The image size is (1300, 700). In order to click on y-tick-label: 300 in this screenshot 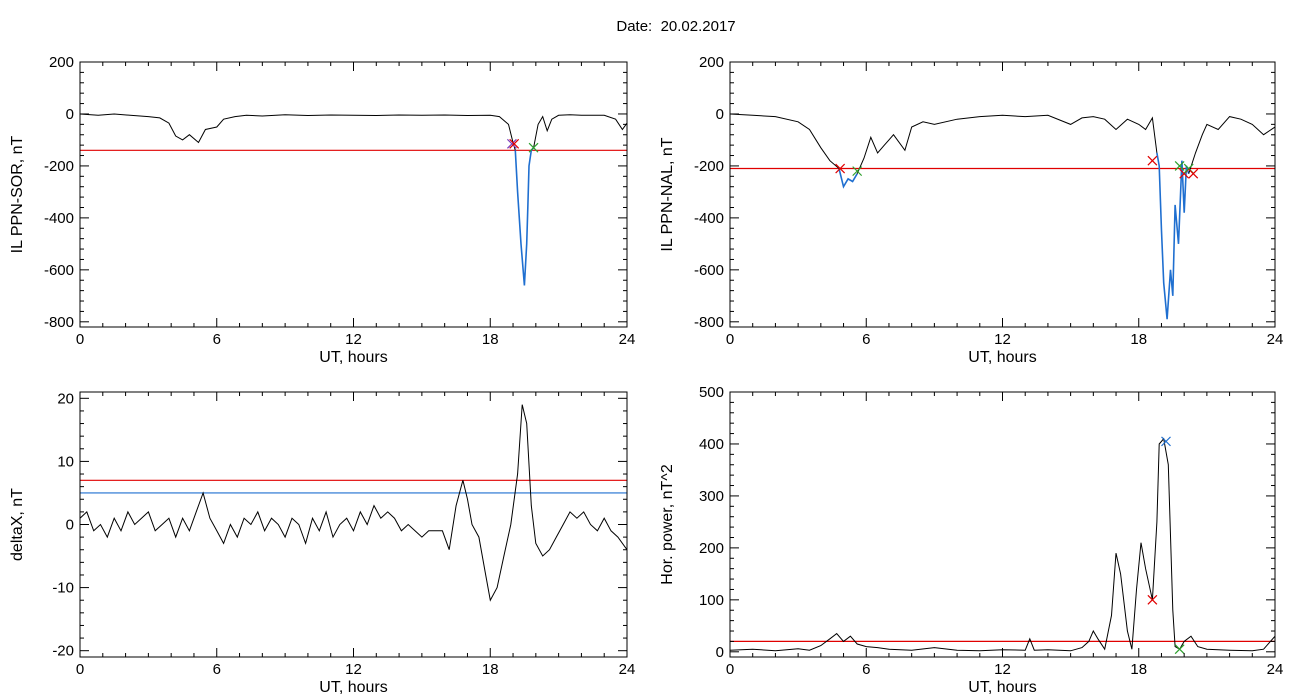, I will do `click(711, 496)`.